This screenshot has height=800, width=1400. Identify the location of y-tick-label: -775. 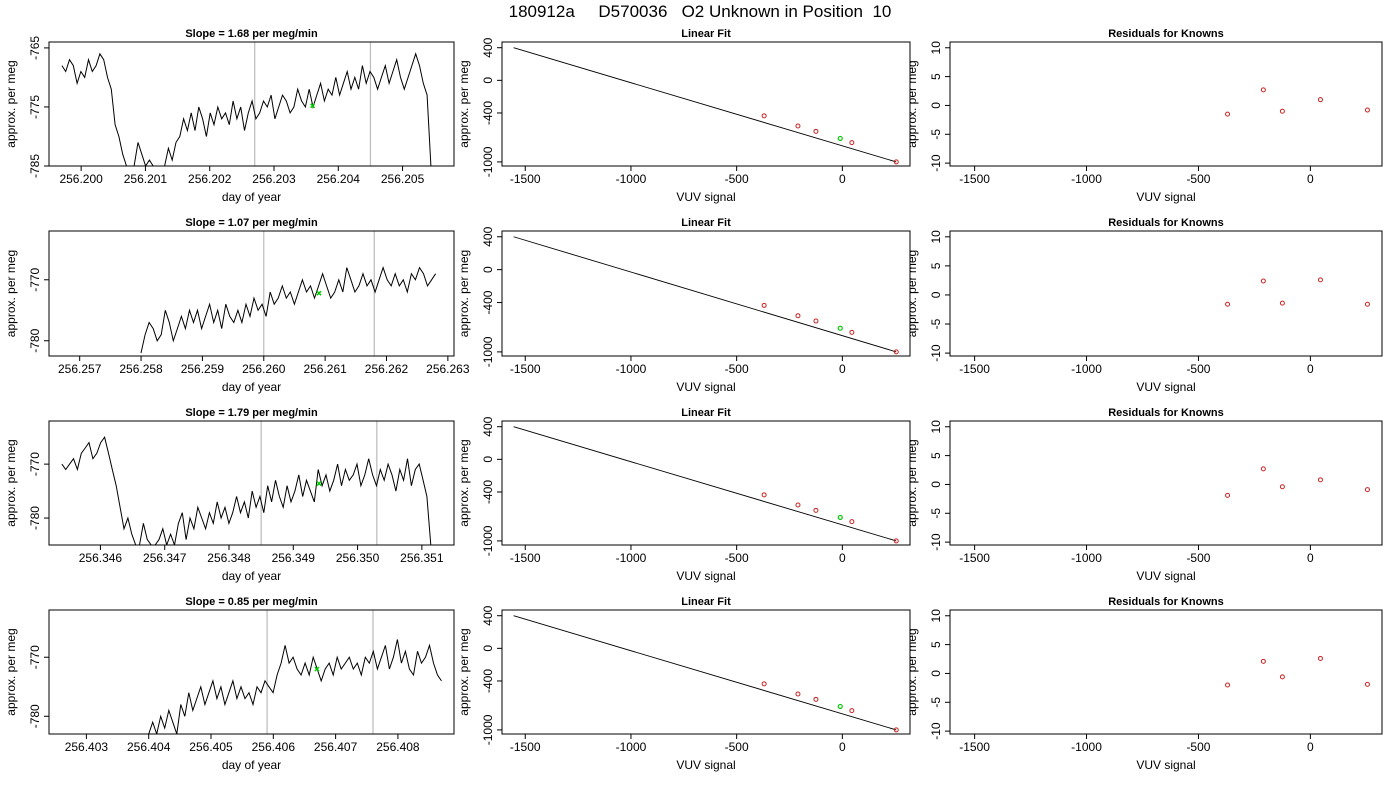
(35, 107).